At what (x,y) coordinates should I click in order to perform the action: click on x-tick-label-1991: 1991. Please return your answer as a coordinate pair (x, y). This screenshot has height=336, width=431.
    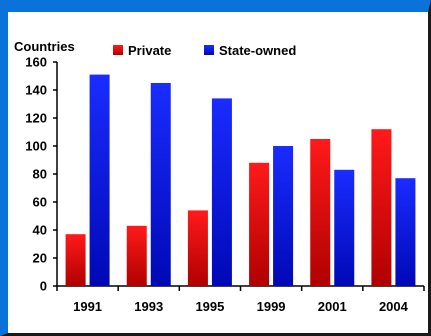
    Looking at the image, I should click on (87, 306).